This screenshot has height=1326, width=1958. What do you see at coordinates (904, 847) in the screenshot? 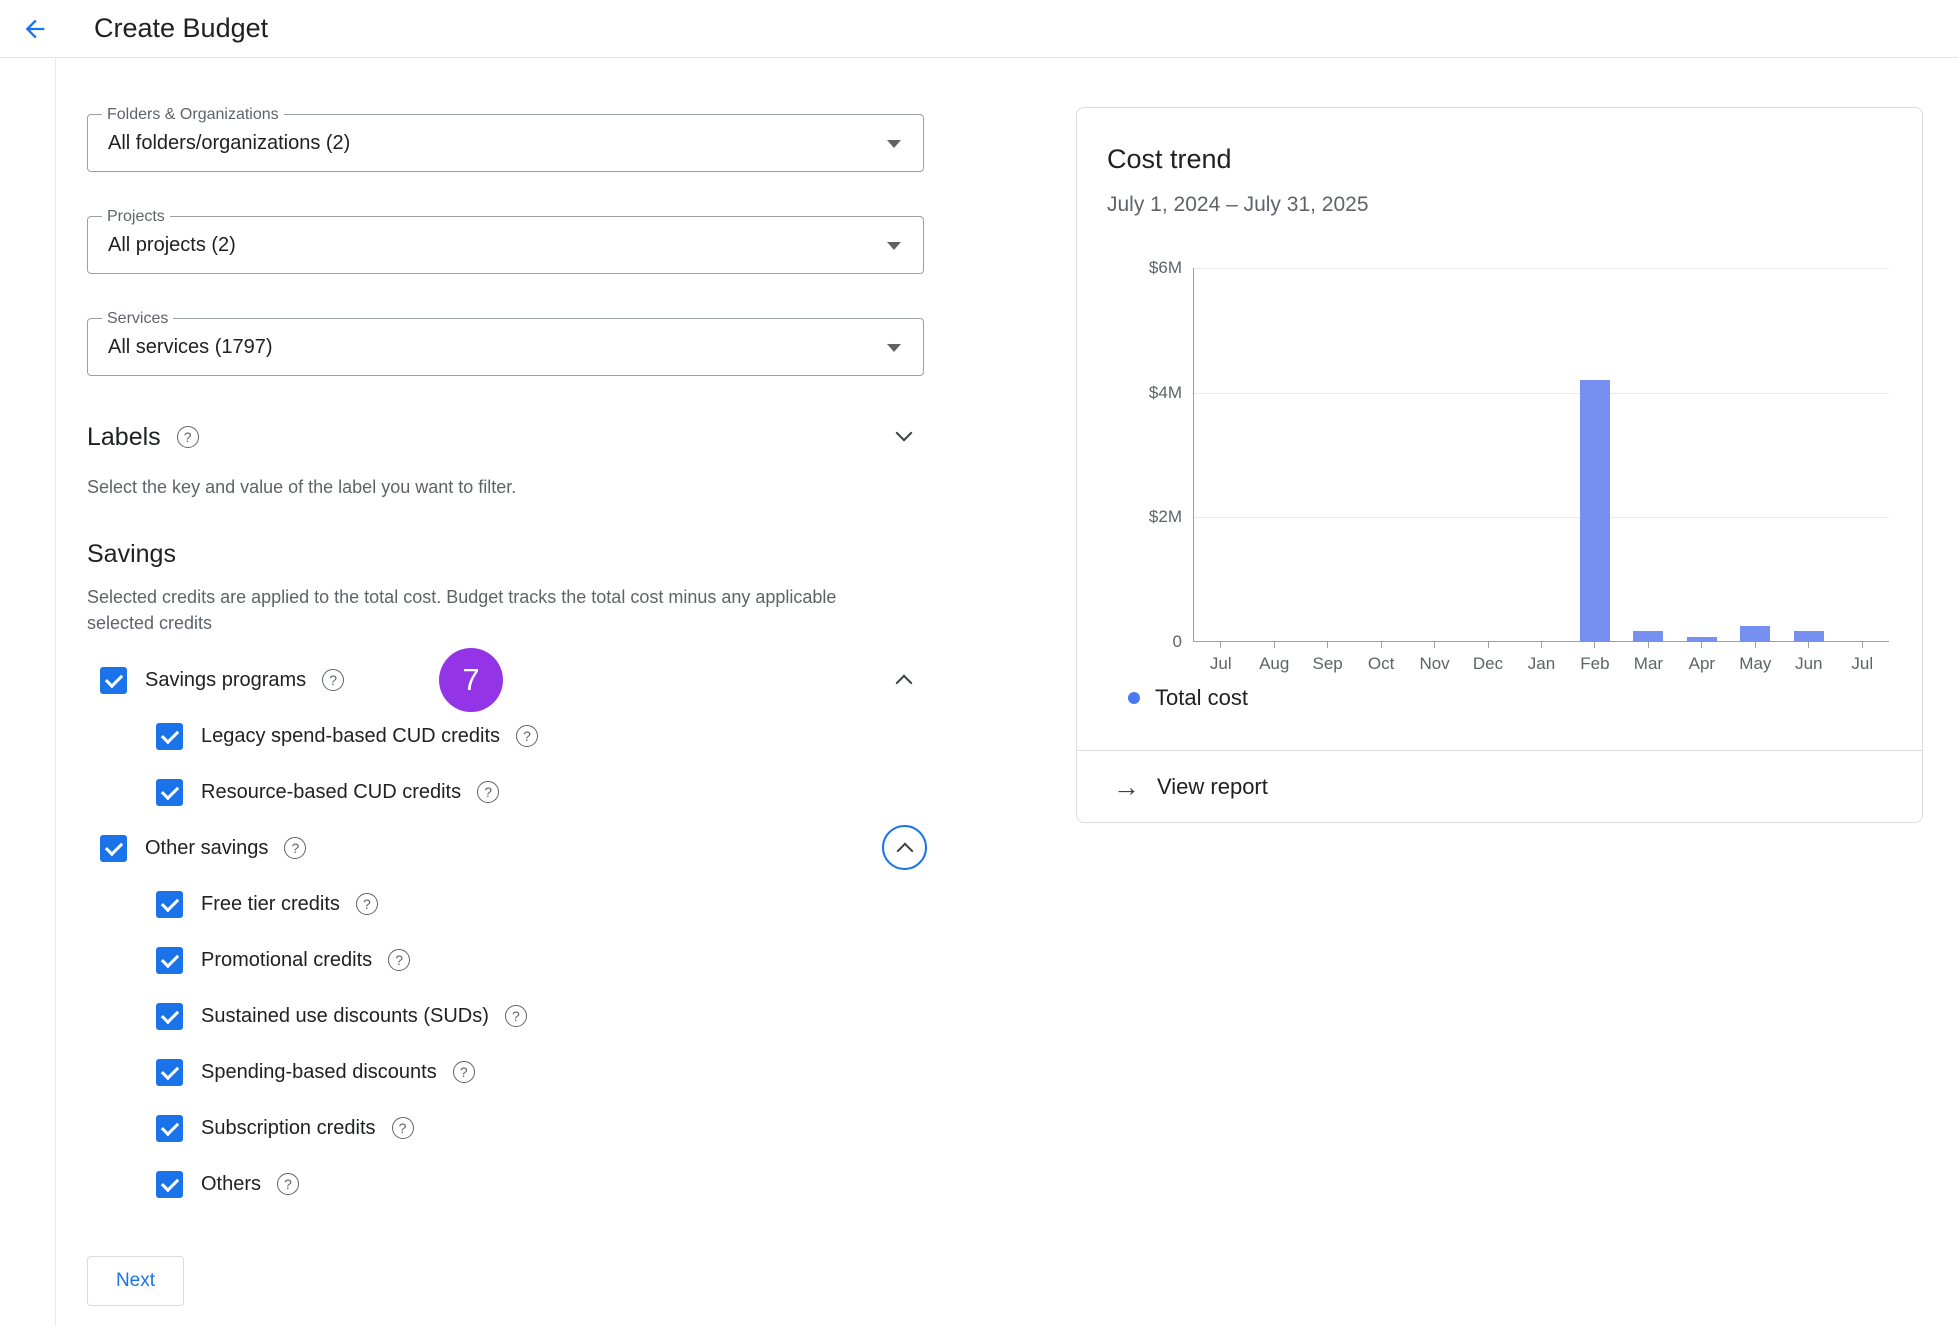
I see `collapse-other-savings-button` at bounding box center [904, 847].